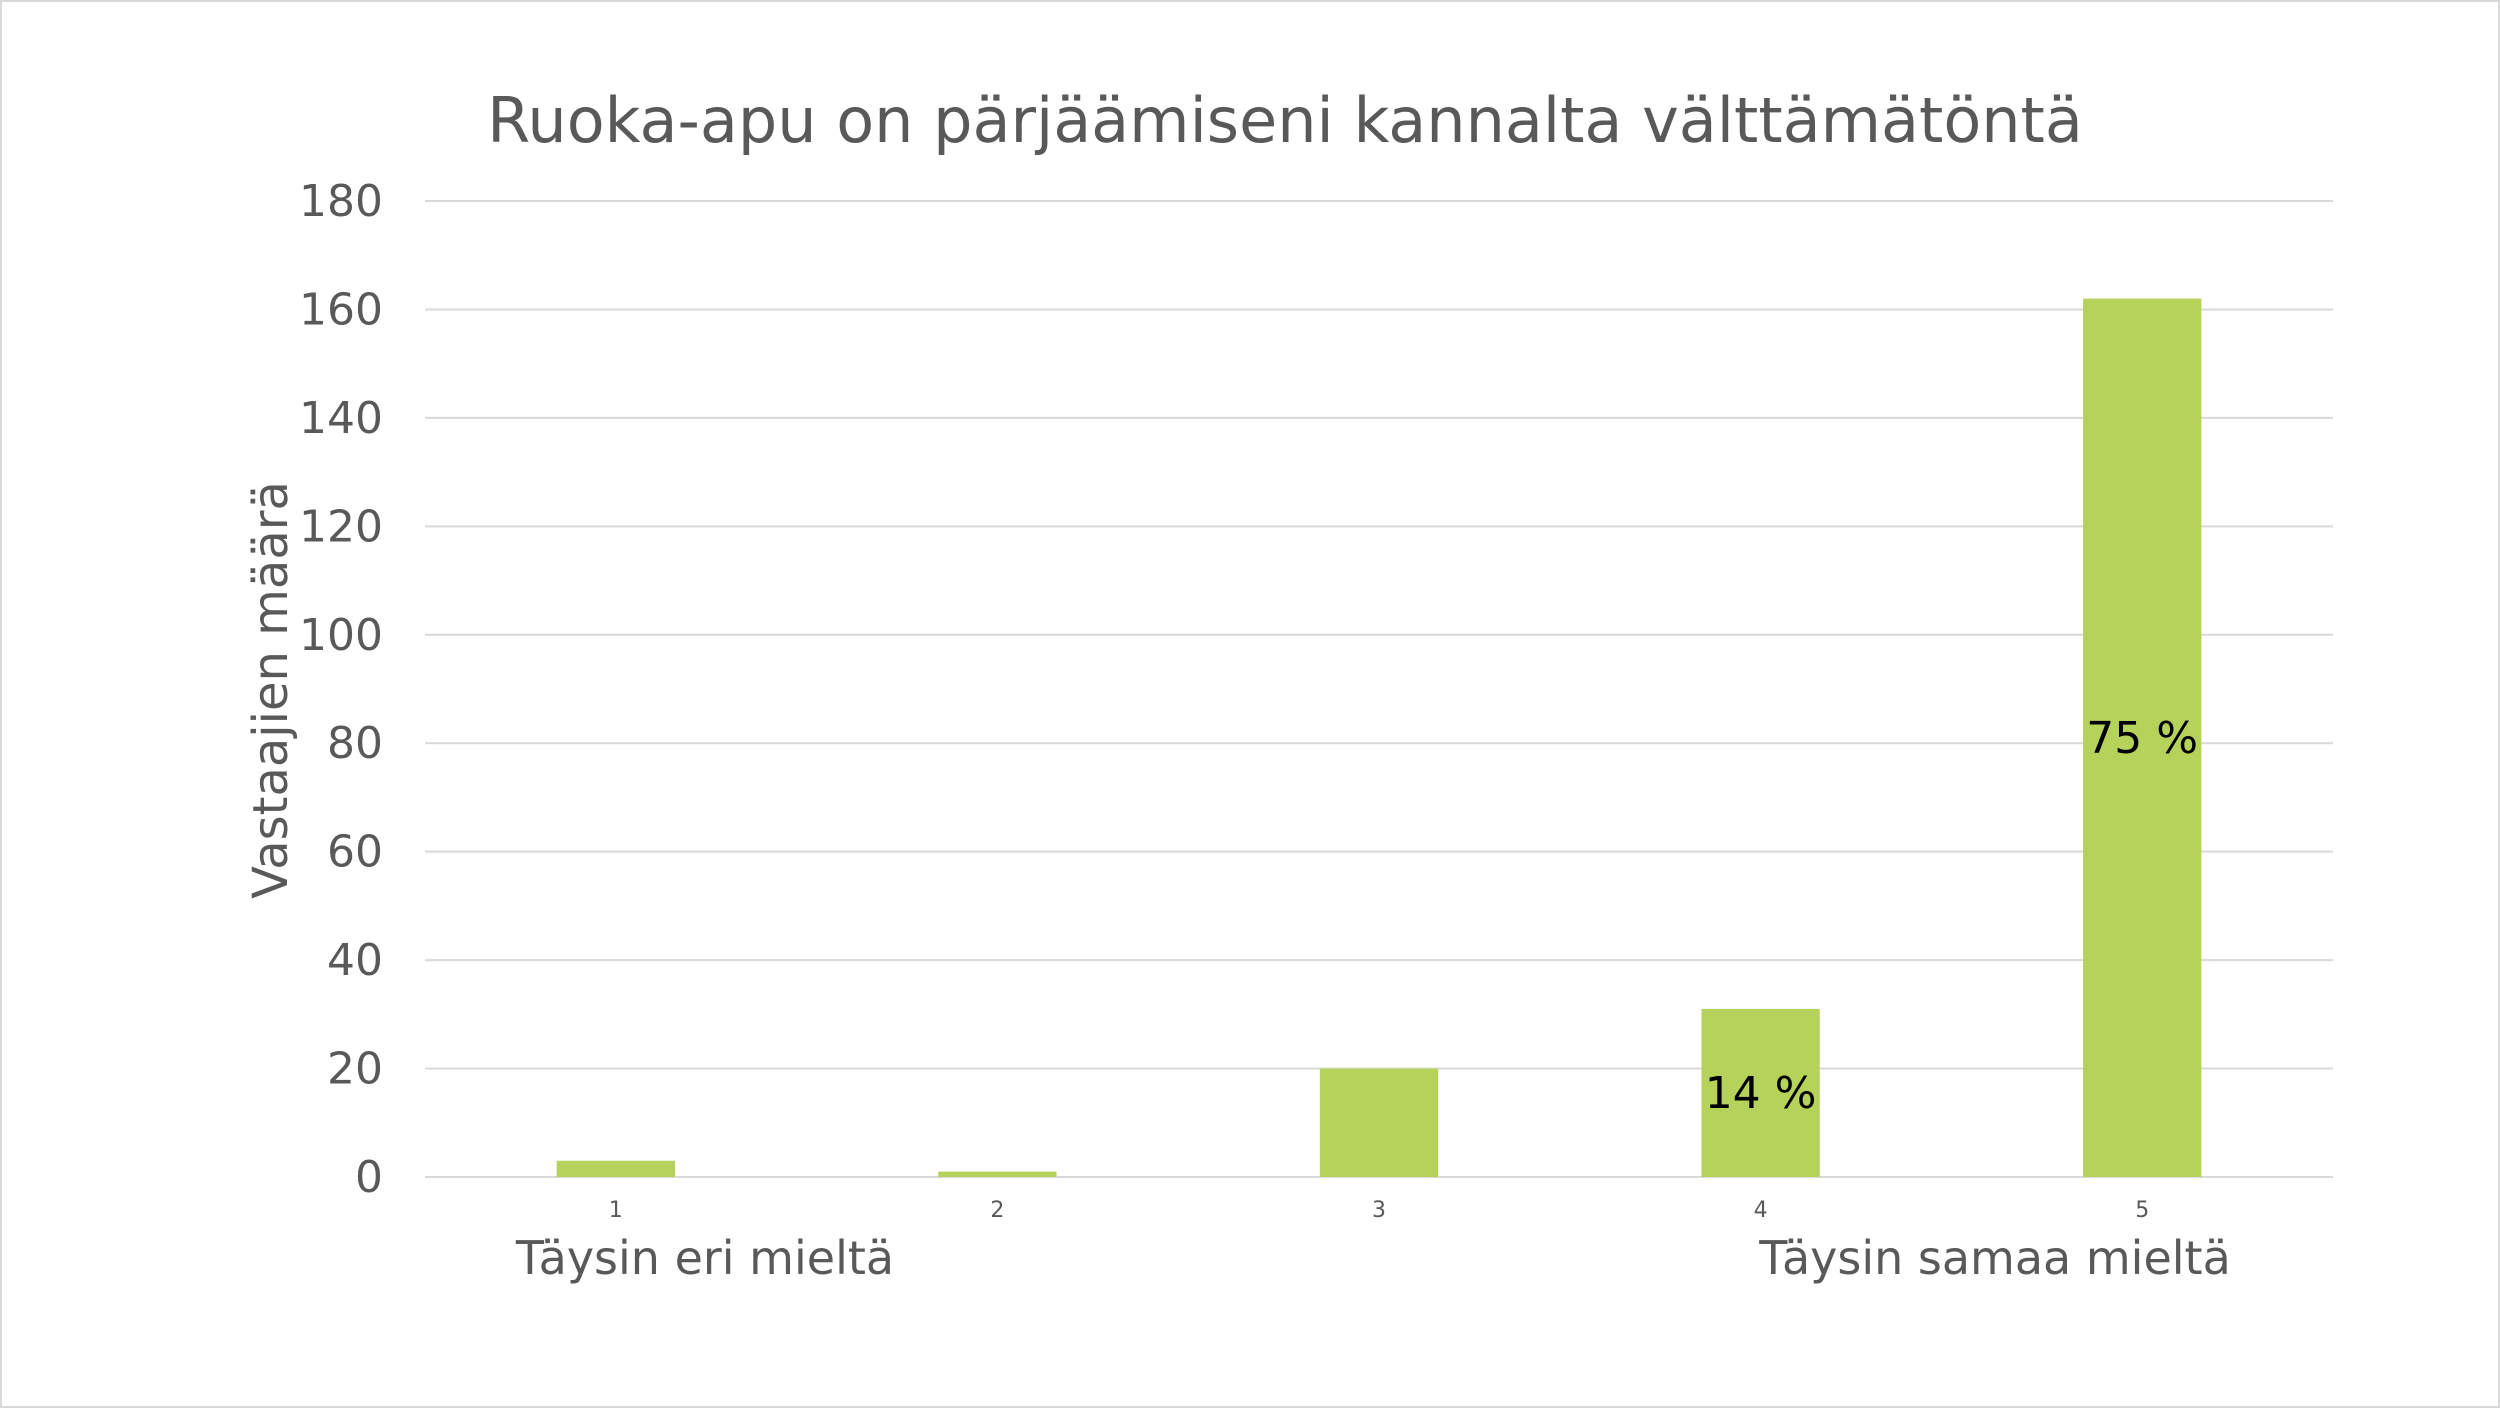 This screenshot has height=1408, width=2500. I want to click on y-tick-label: 0, so click(369, 1177).